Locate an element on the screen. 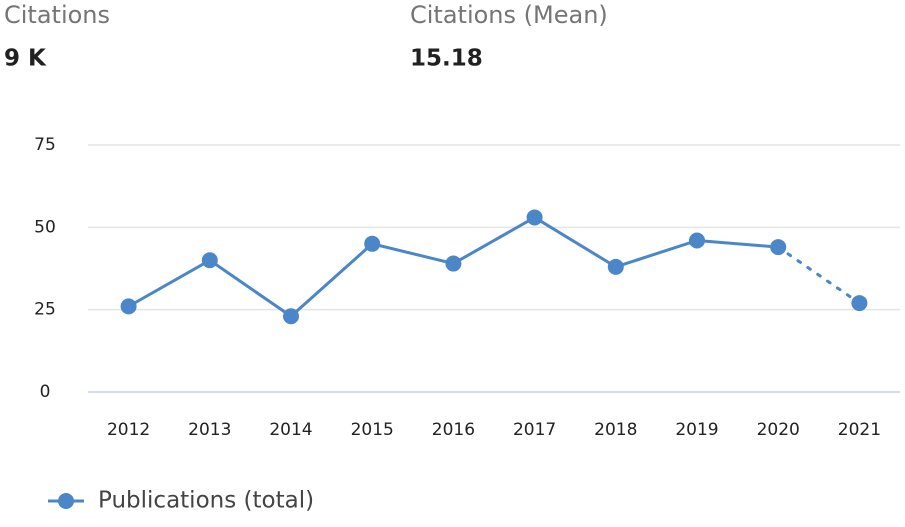 The height and width of the screenshot is (527, 905). stat-value: 9 K is located at coordinates (25, 59).